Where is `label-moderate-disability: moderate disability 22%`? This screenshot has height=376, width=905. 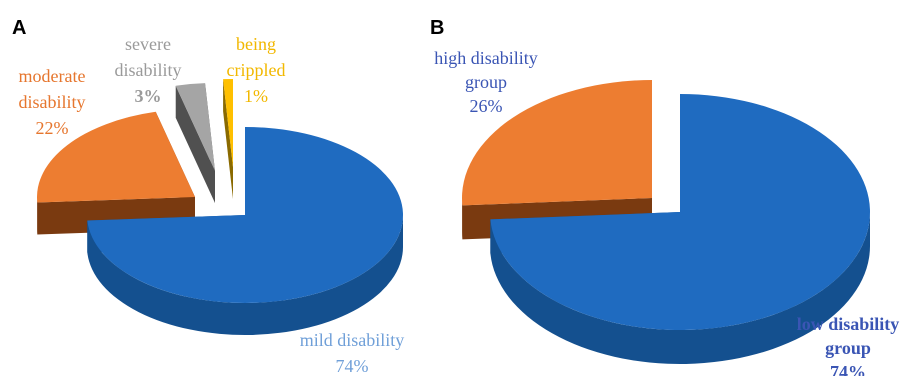 label-moderate-disability: moderate disability 22% is located at coordinates (52, 102).